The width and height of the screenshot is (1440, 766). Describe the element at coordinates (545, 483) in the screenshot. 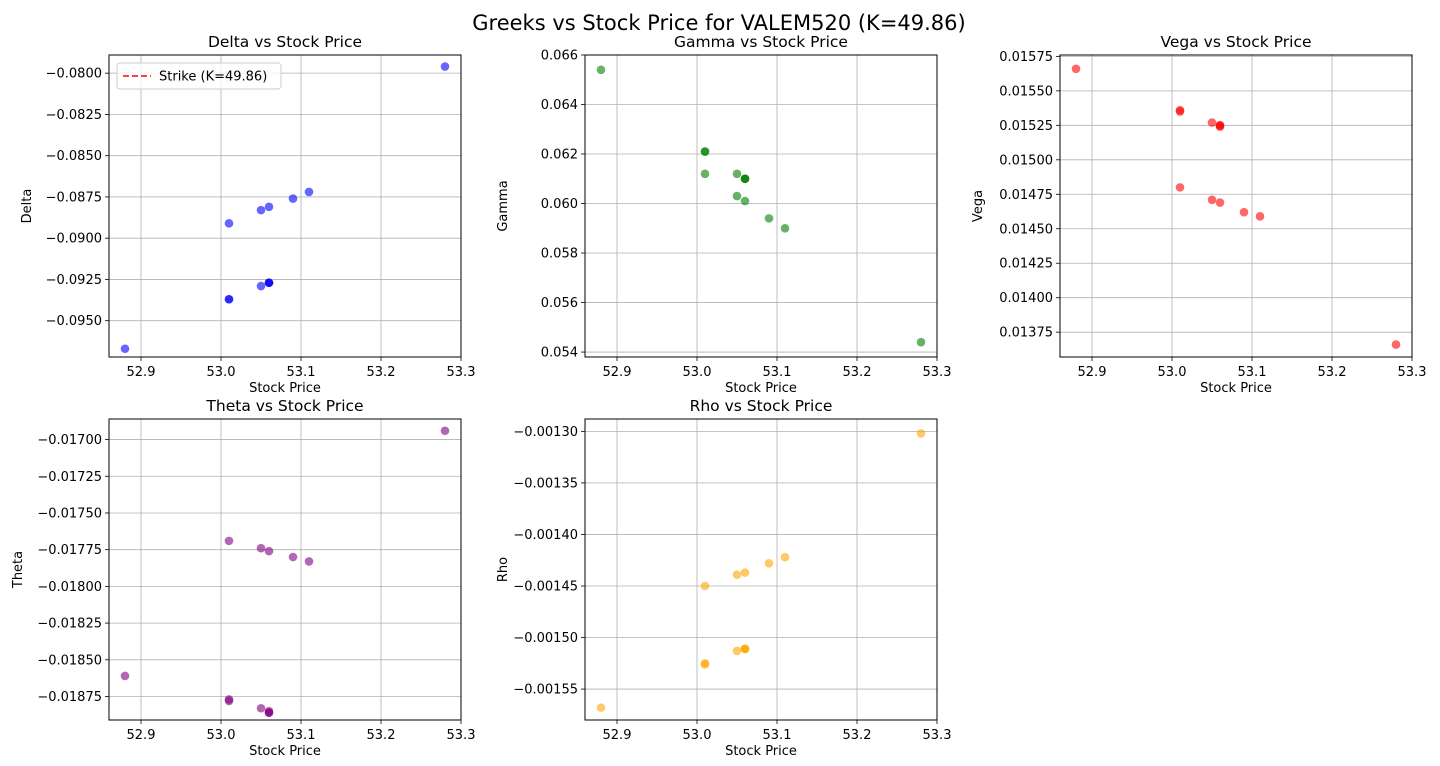

I see `rho-ytick-label: −0.00135` at that location.